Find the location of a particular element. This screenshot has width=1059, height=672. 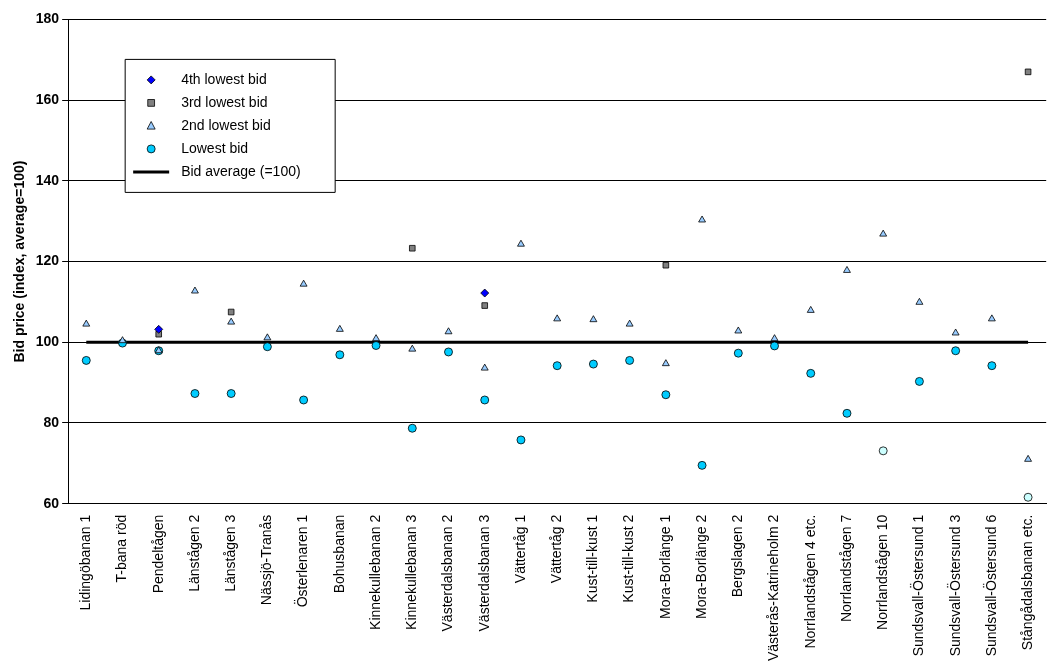

legend-label: Bid average (=100) is located at coordinates (241, 170).